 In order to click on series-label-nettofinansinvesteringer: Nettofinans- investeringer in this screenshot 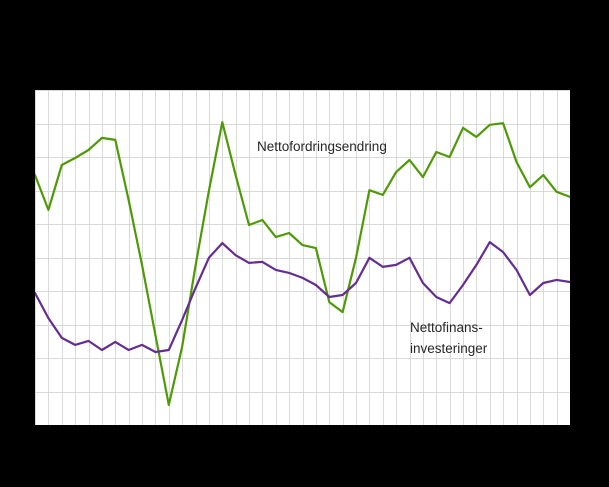, I will do `click(448, 338)`.